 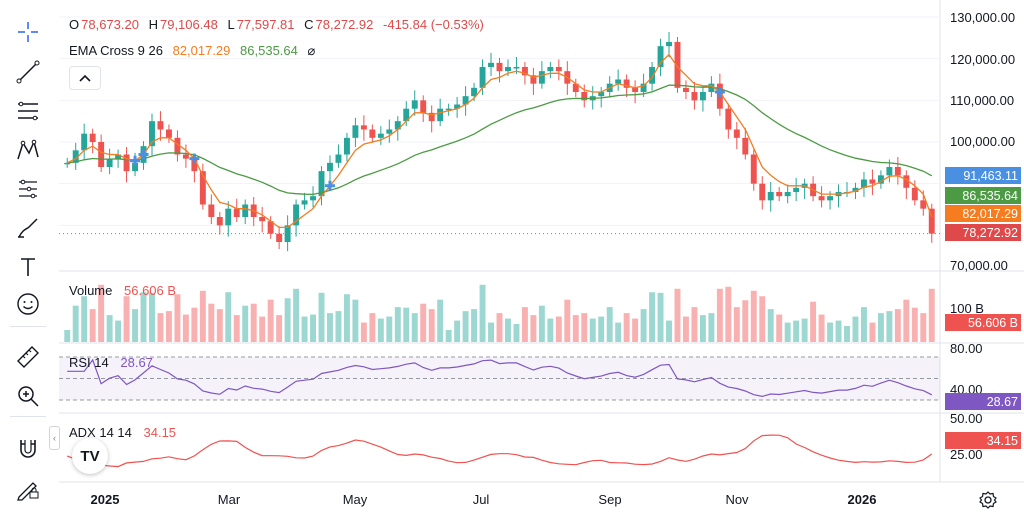 I want to click on time-axis-label: Jul, so click(x=481, y=499).